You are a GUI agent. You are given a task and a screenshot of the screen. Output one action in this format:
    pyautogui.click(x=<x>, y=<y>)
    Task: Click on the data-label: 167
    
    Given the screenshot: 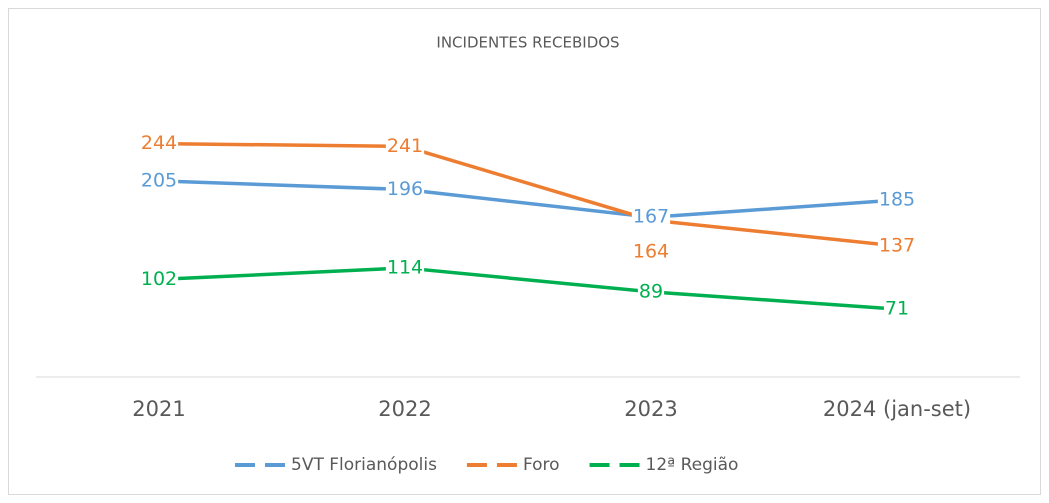 What is the action you would take?
    pyautogui.click(x=651, y=217)
    